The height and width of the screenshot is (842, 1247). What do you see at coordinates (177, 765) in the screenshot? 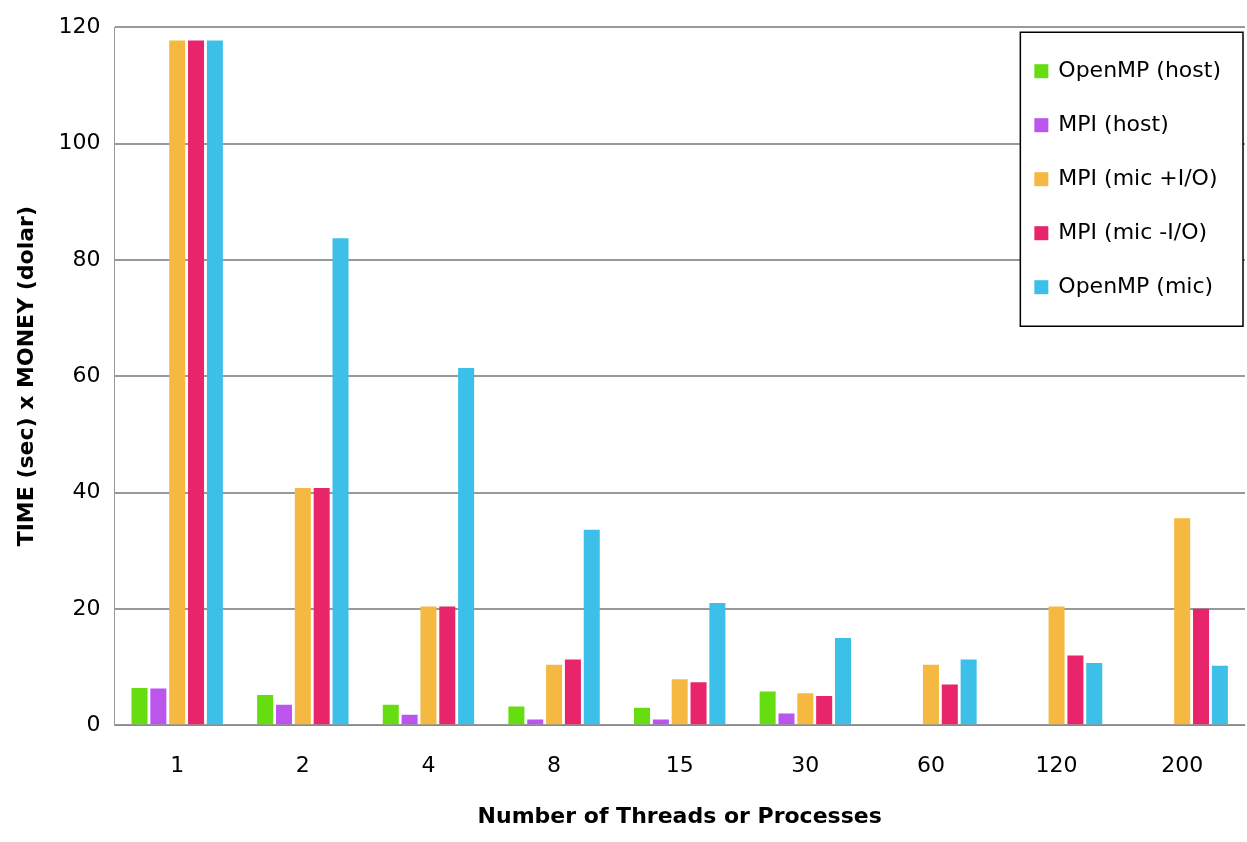
I see `x-tick-label: 1` at bounding box center [177, 765].